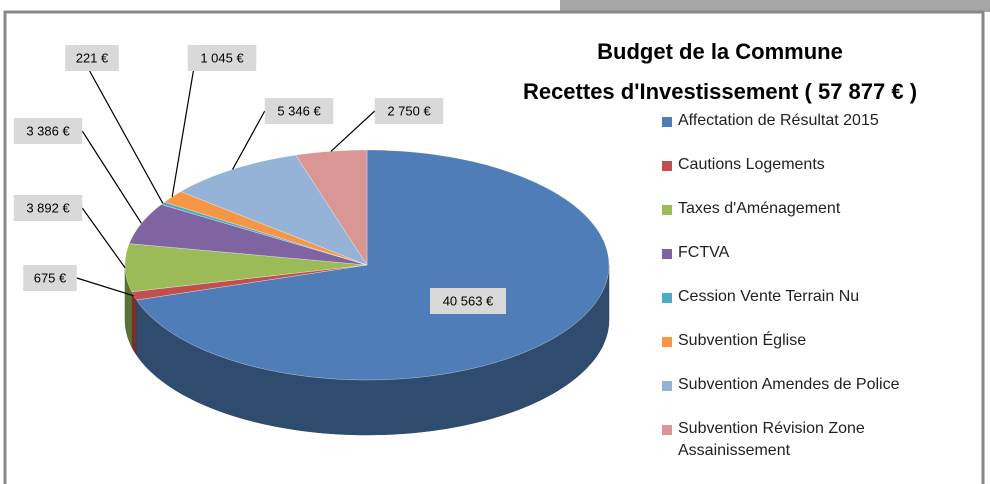 This screenshot has width=990, height=484. Describe the element at coordinates (812, 352) in the screenshot. I see `legend-item: Subvention Église` at that location.